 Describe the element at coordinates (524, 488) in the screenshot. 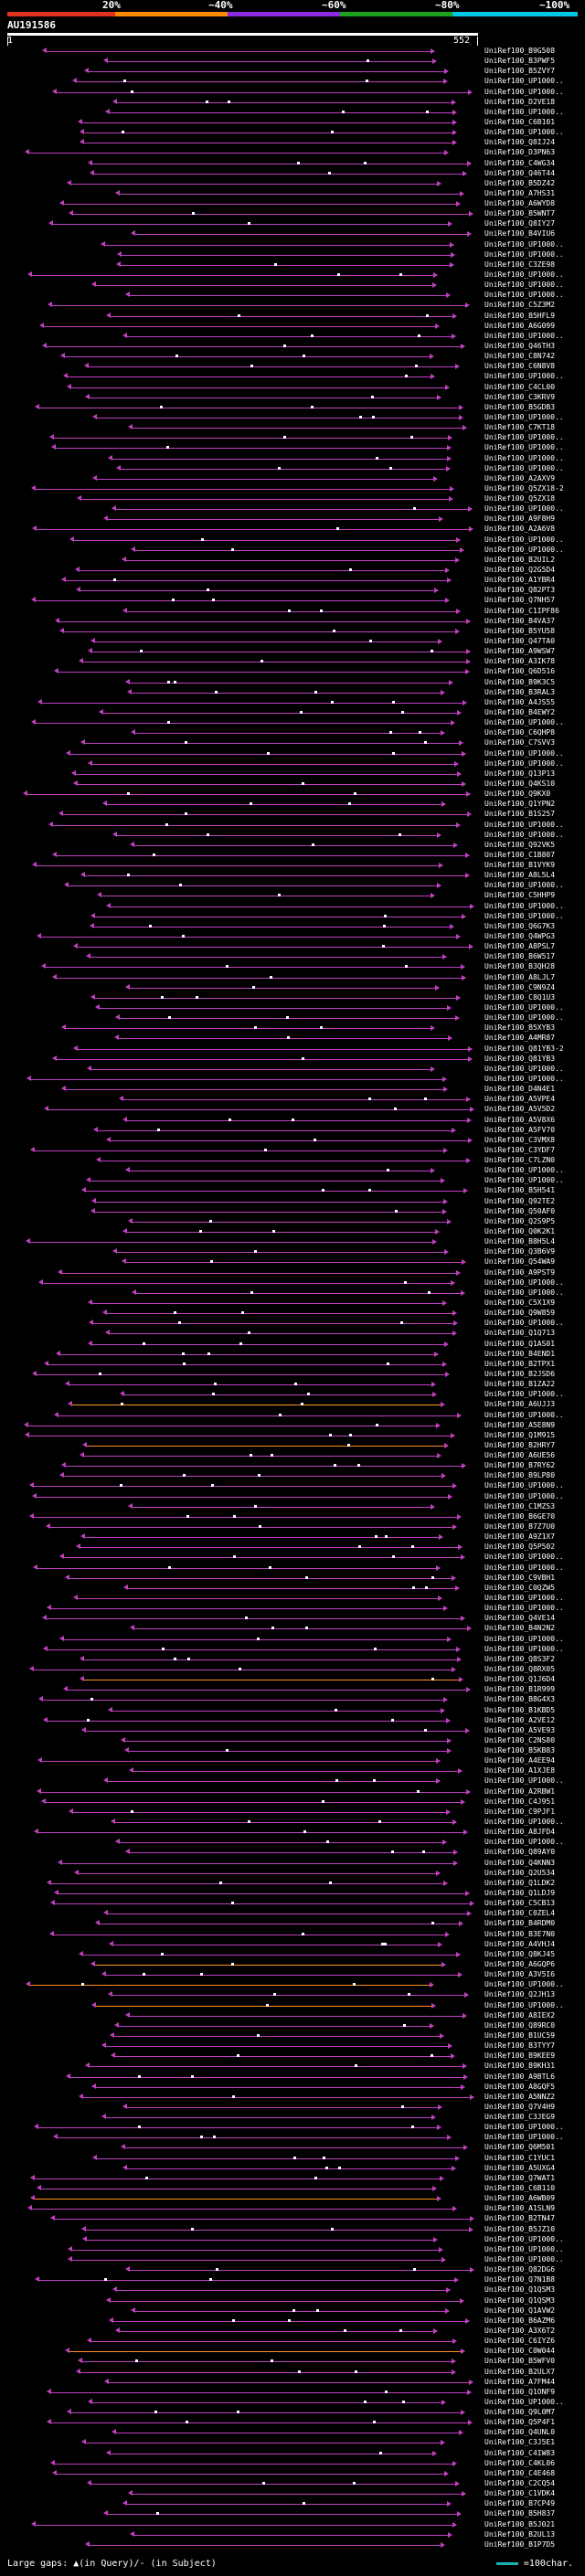

I see `hit-label: UniRef100_Q5ZX18-2` at that location.